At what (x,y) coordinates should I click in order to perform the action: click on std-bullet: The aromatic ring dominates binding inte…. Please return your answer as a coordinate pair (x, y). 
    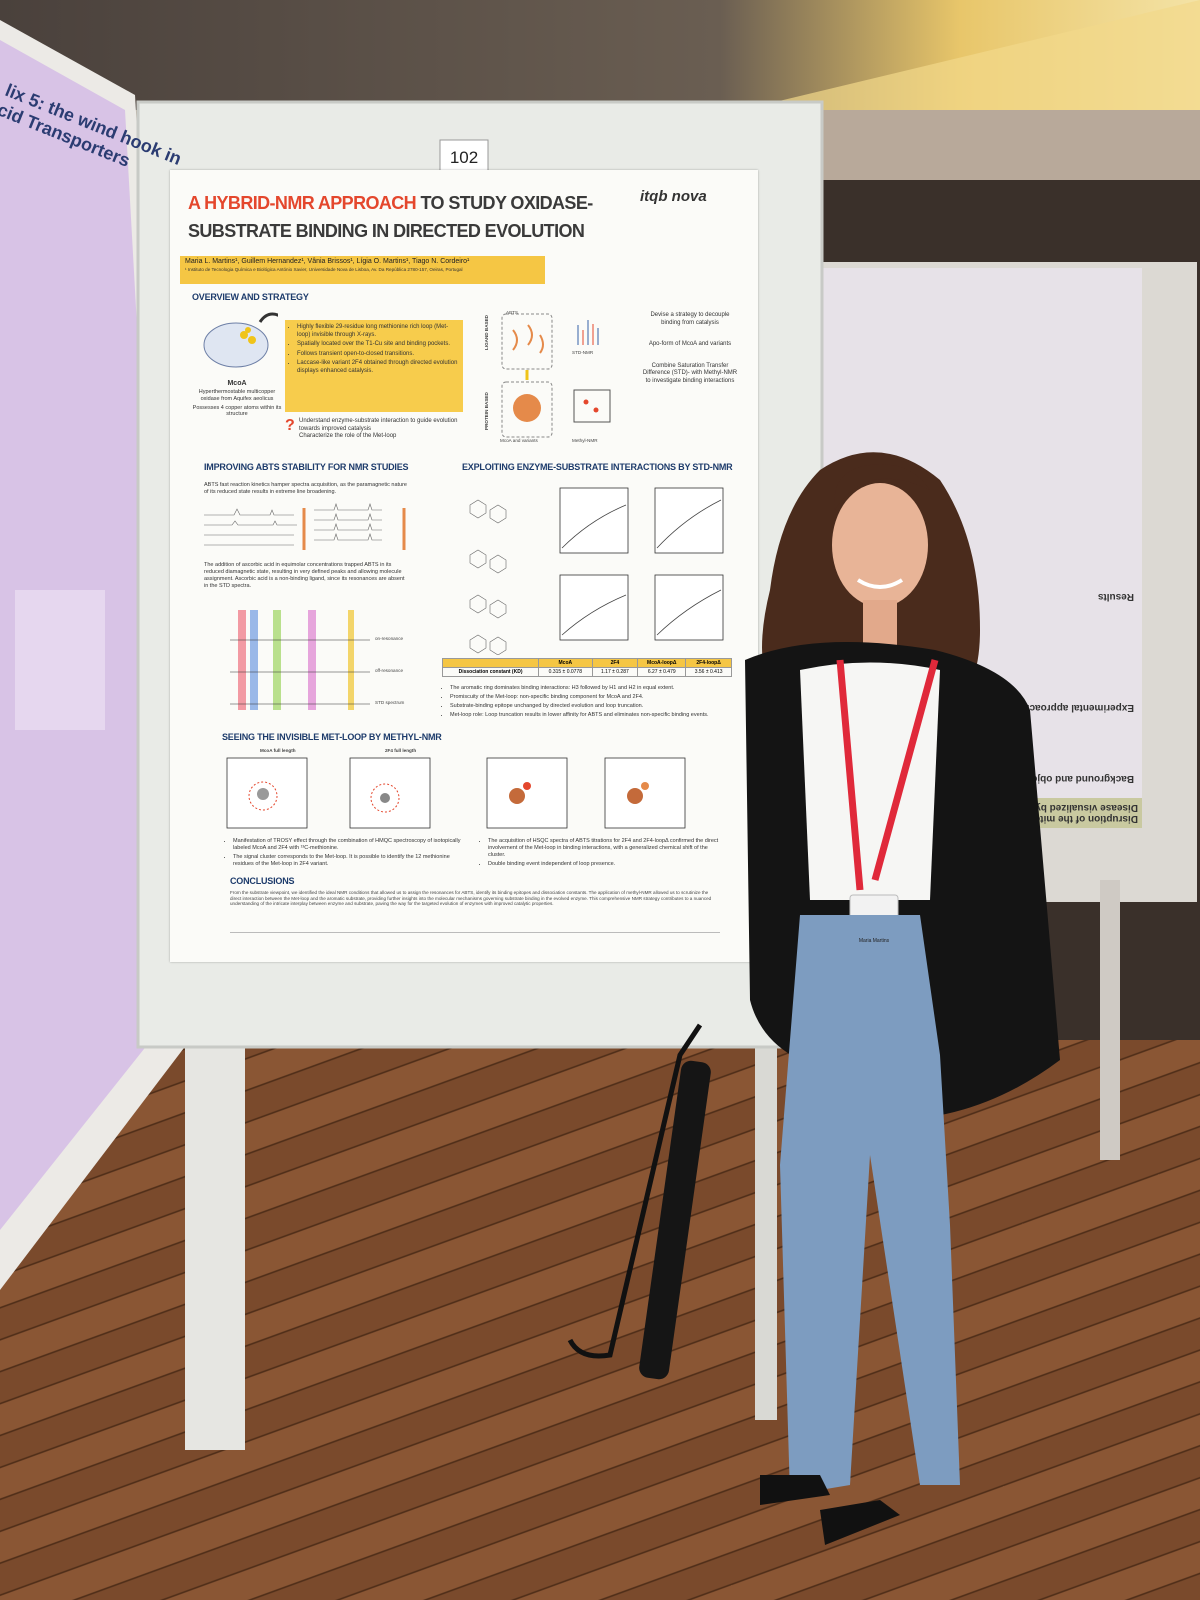
    Looking at the image, I should click on (591, 688).